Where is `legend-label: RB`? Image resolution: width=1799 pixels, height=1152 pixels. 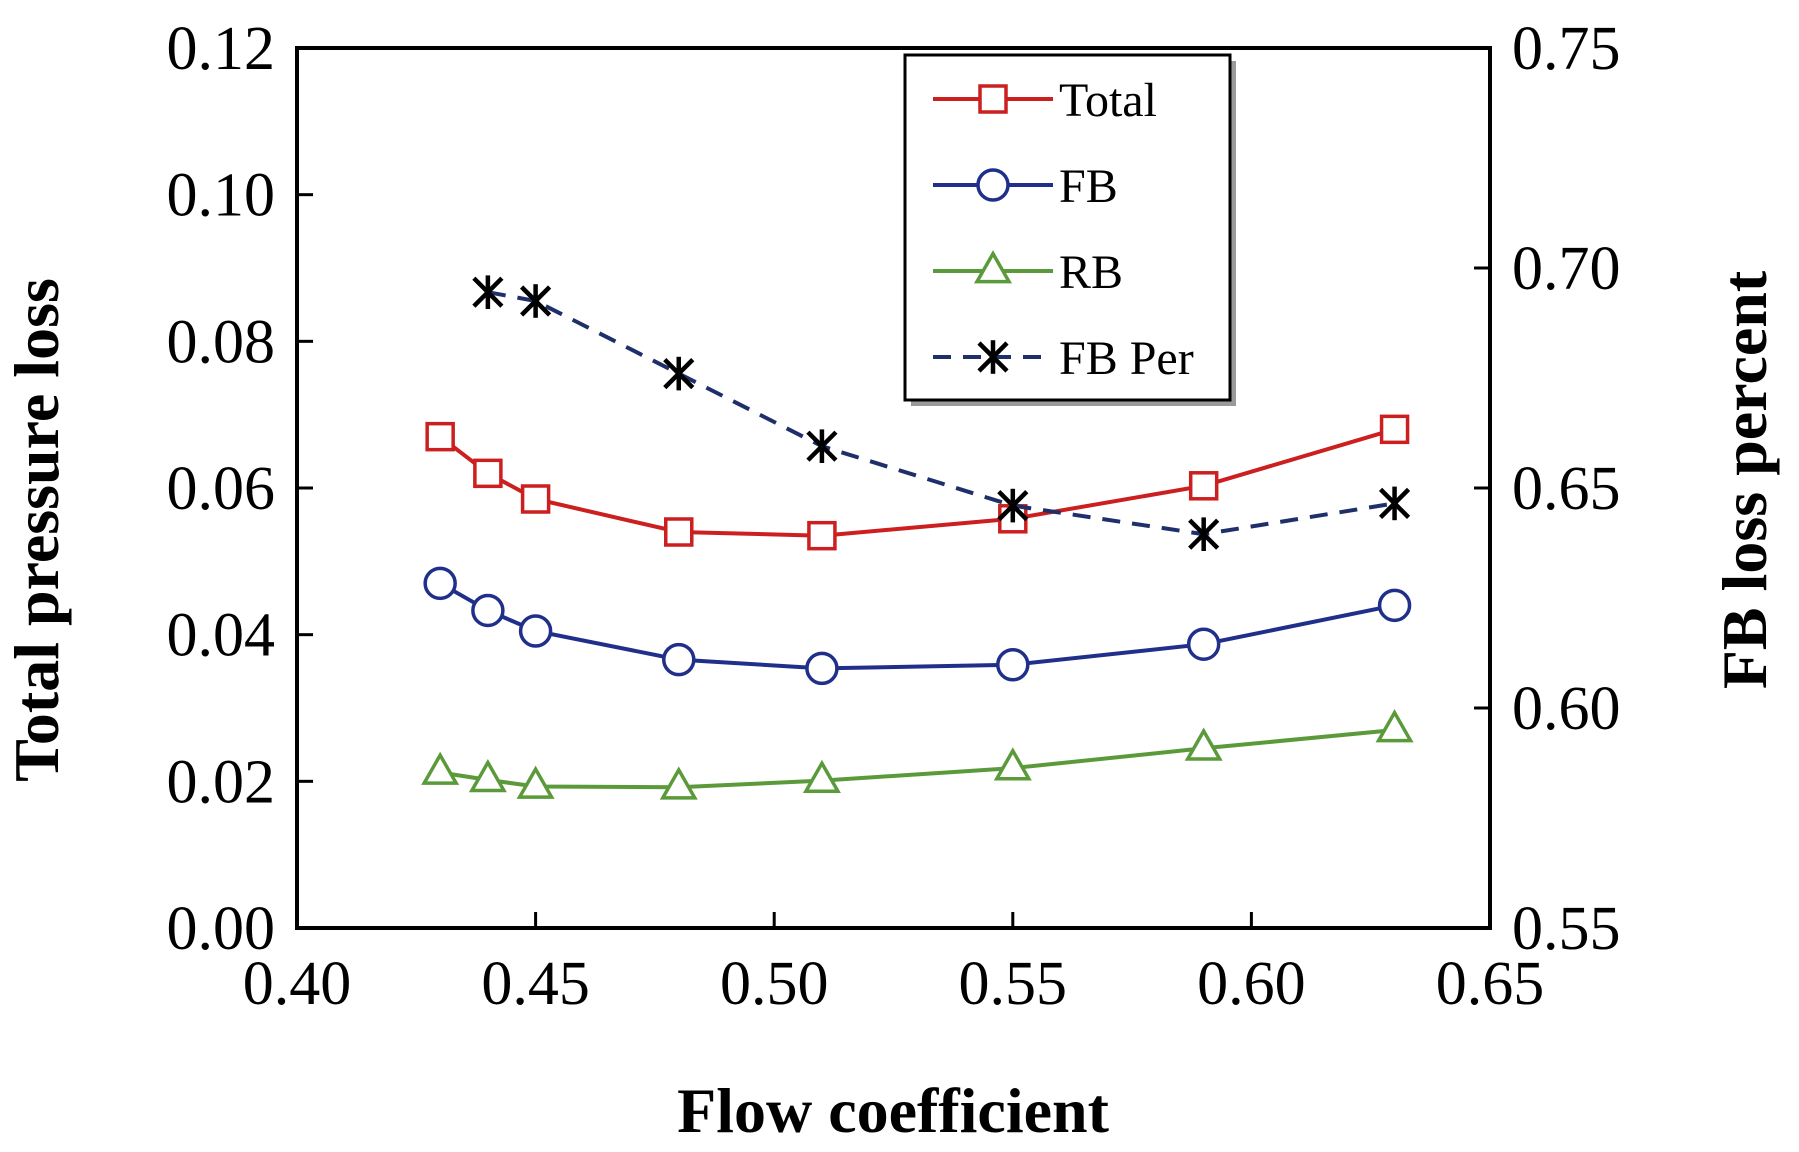
legend-label: RB is located at coordinates (1091, 272).